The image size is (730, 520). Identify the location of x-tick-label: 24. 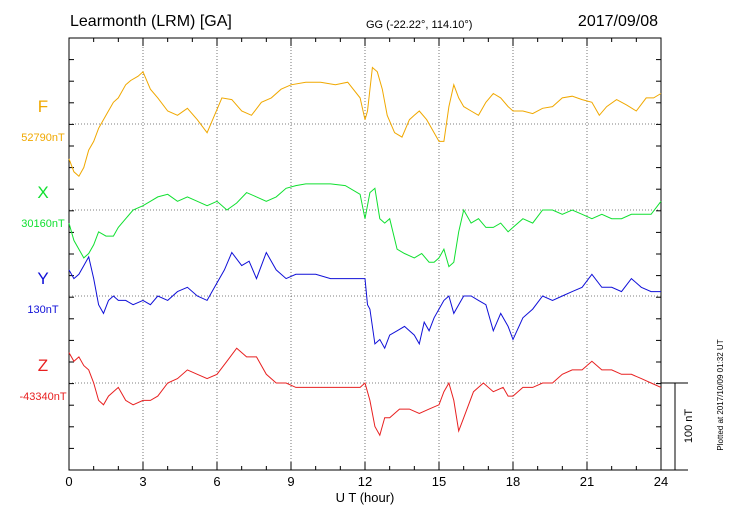
(661, 481).